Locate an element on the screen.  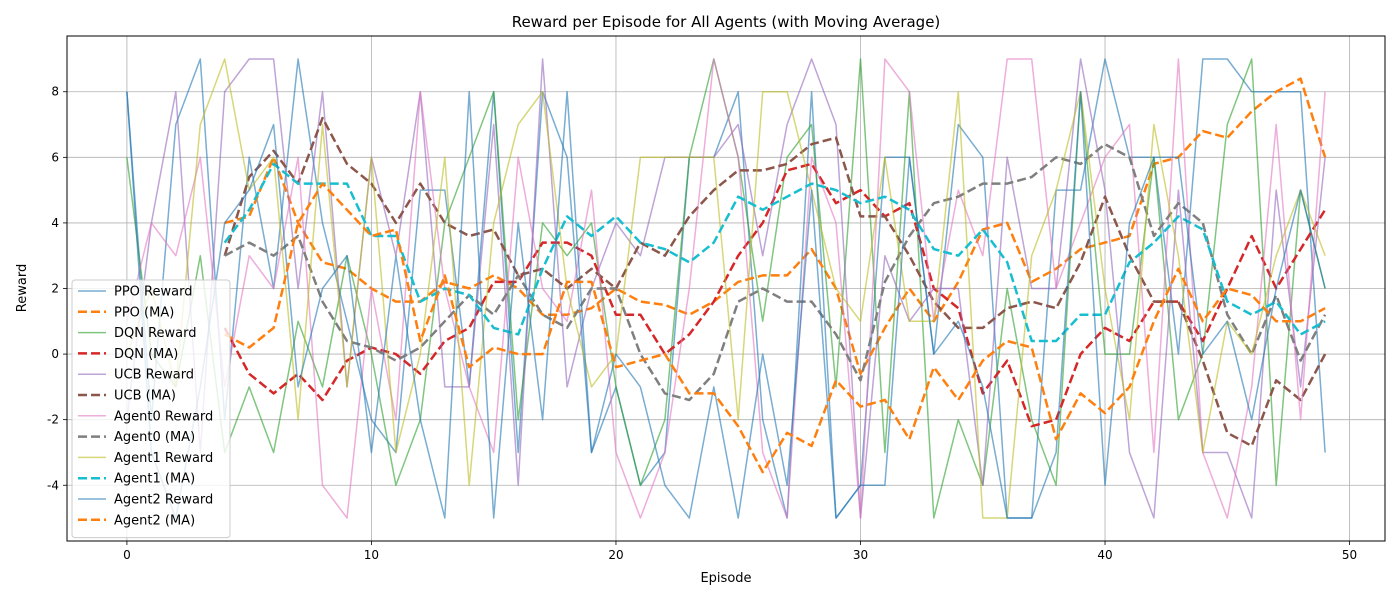
y-tick-label: 8 is located at coordinates (55, 92).